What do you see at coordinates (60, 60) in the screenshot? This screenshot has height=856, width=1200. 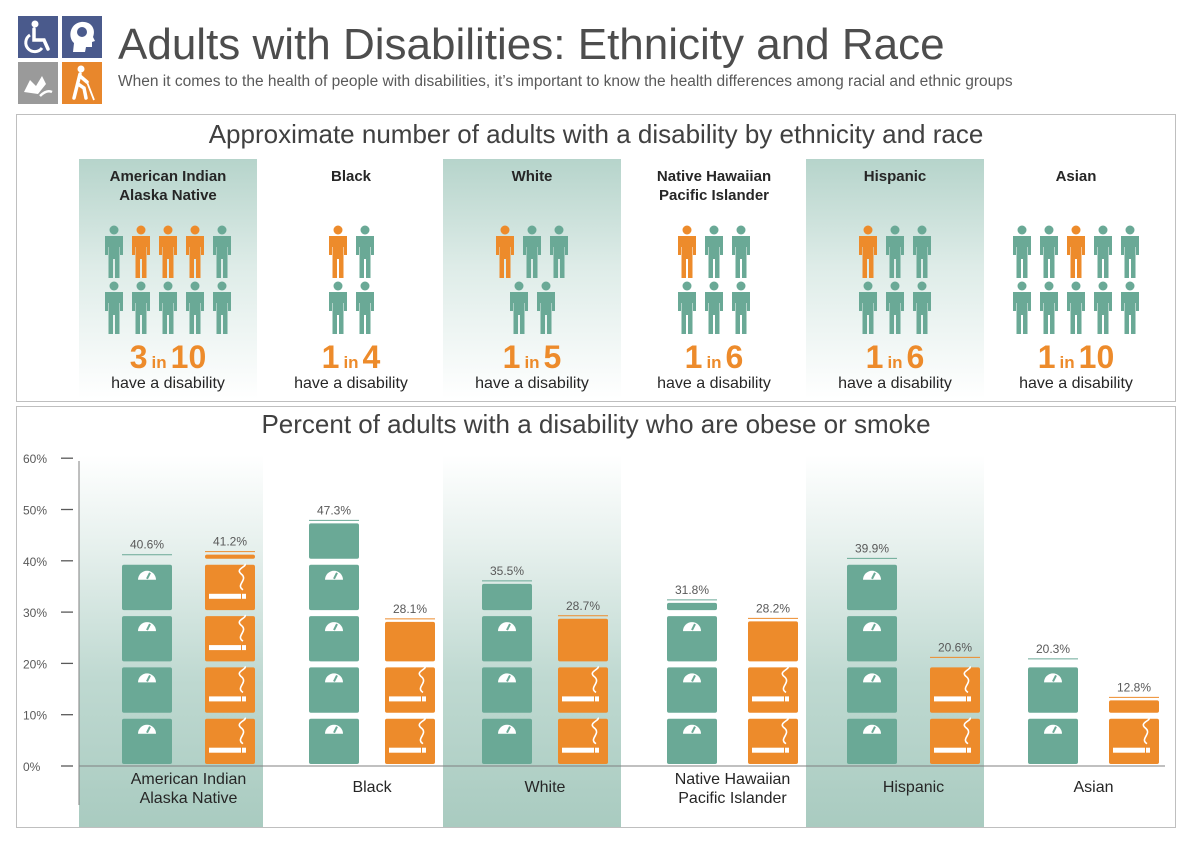 I see `disability-logo` at bounding box center [60, 60].